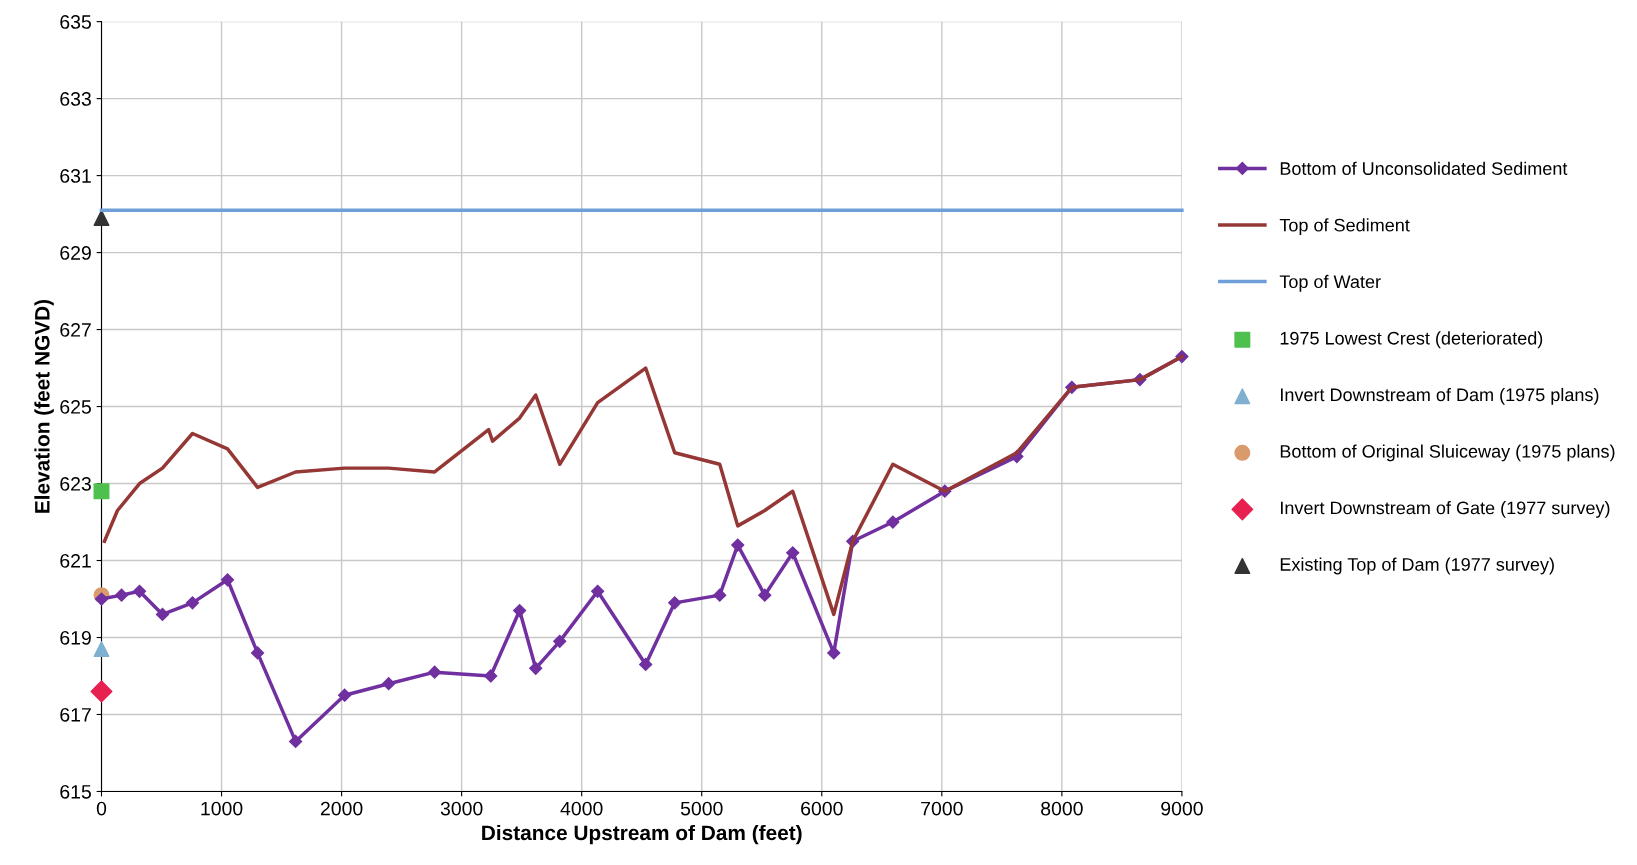  Describe the element at coordinates (75, 484) in the screenshot. I see `y-tick-label: 623` at that location.